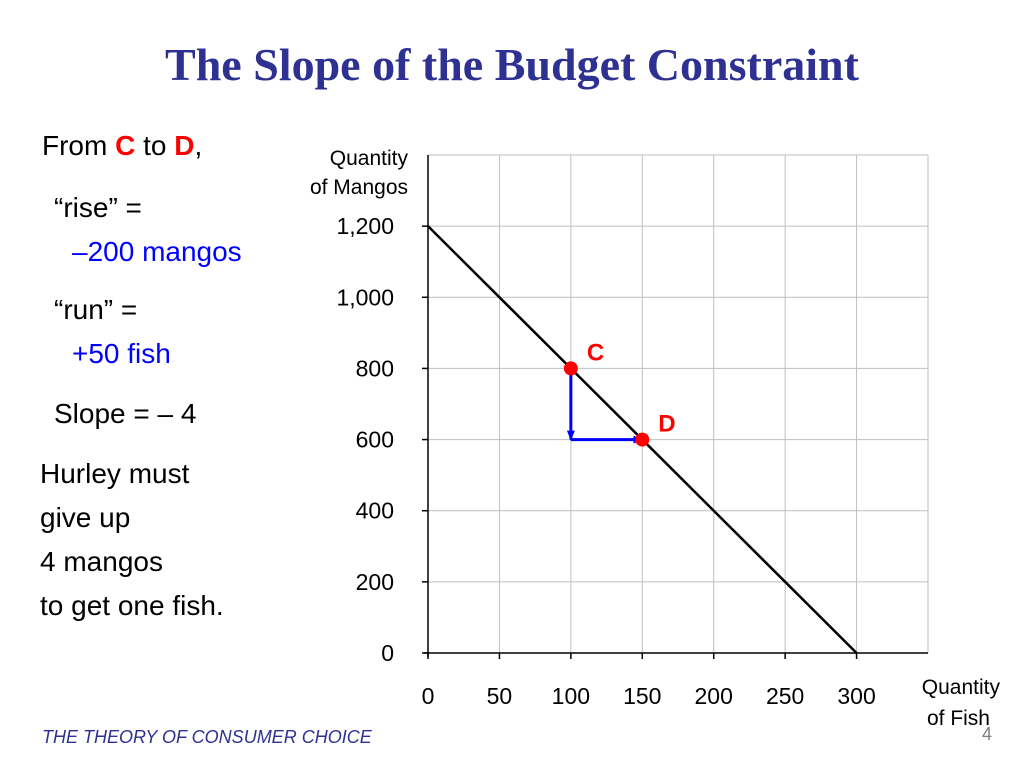 The width and height of the screenshot is (1024, 768). What do you see at coordinates (375, 368) in the screenshot?
I see `y-tick-label: 800` at bounding box center [375, 368].